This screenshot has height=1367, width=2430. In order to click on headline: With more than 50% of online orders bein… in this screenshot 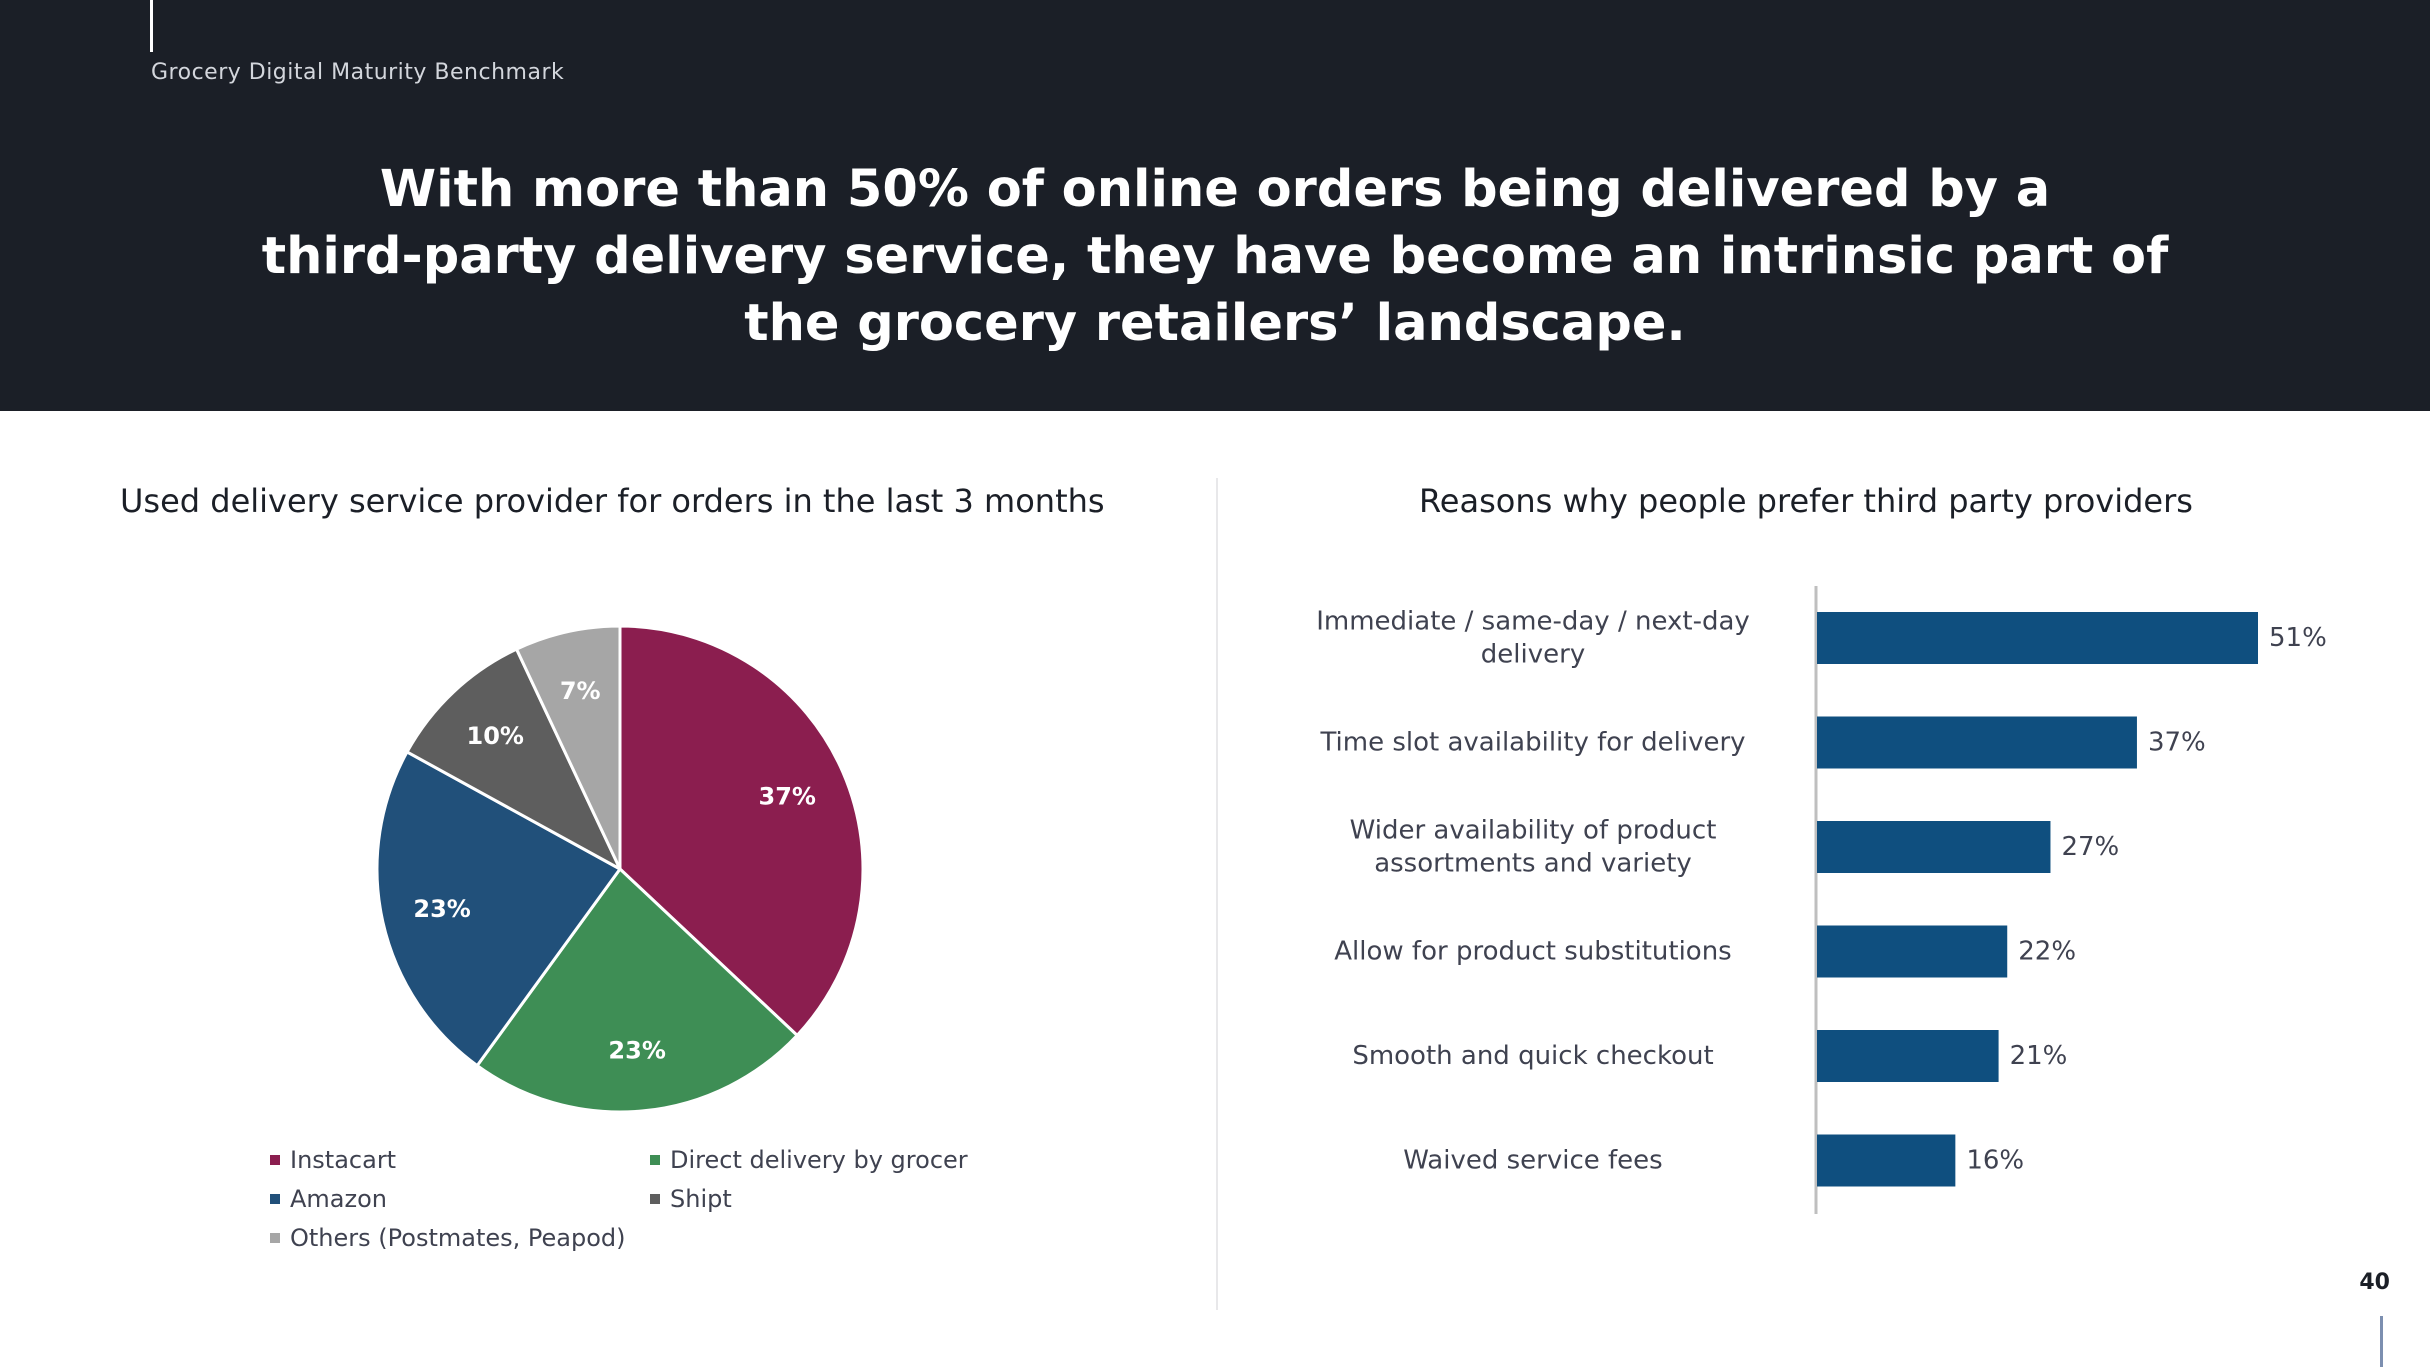, I will do `click(1215, 256)`.